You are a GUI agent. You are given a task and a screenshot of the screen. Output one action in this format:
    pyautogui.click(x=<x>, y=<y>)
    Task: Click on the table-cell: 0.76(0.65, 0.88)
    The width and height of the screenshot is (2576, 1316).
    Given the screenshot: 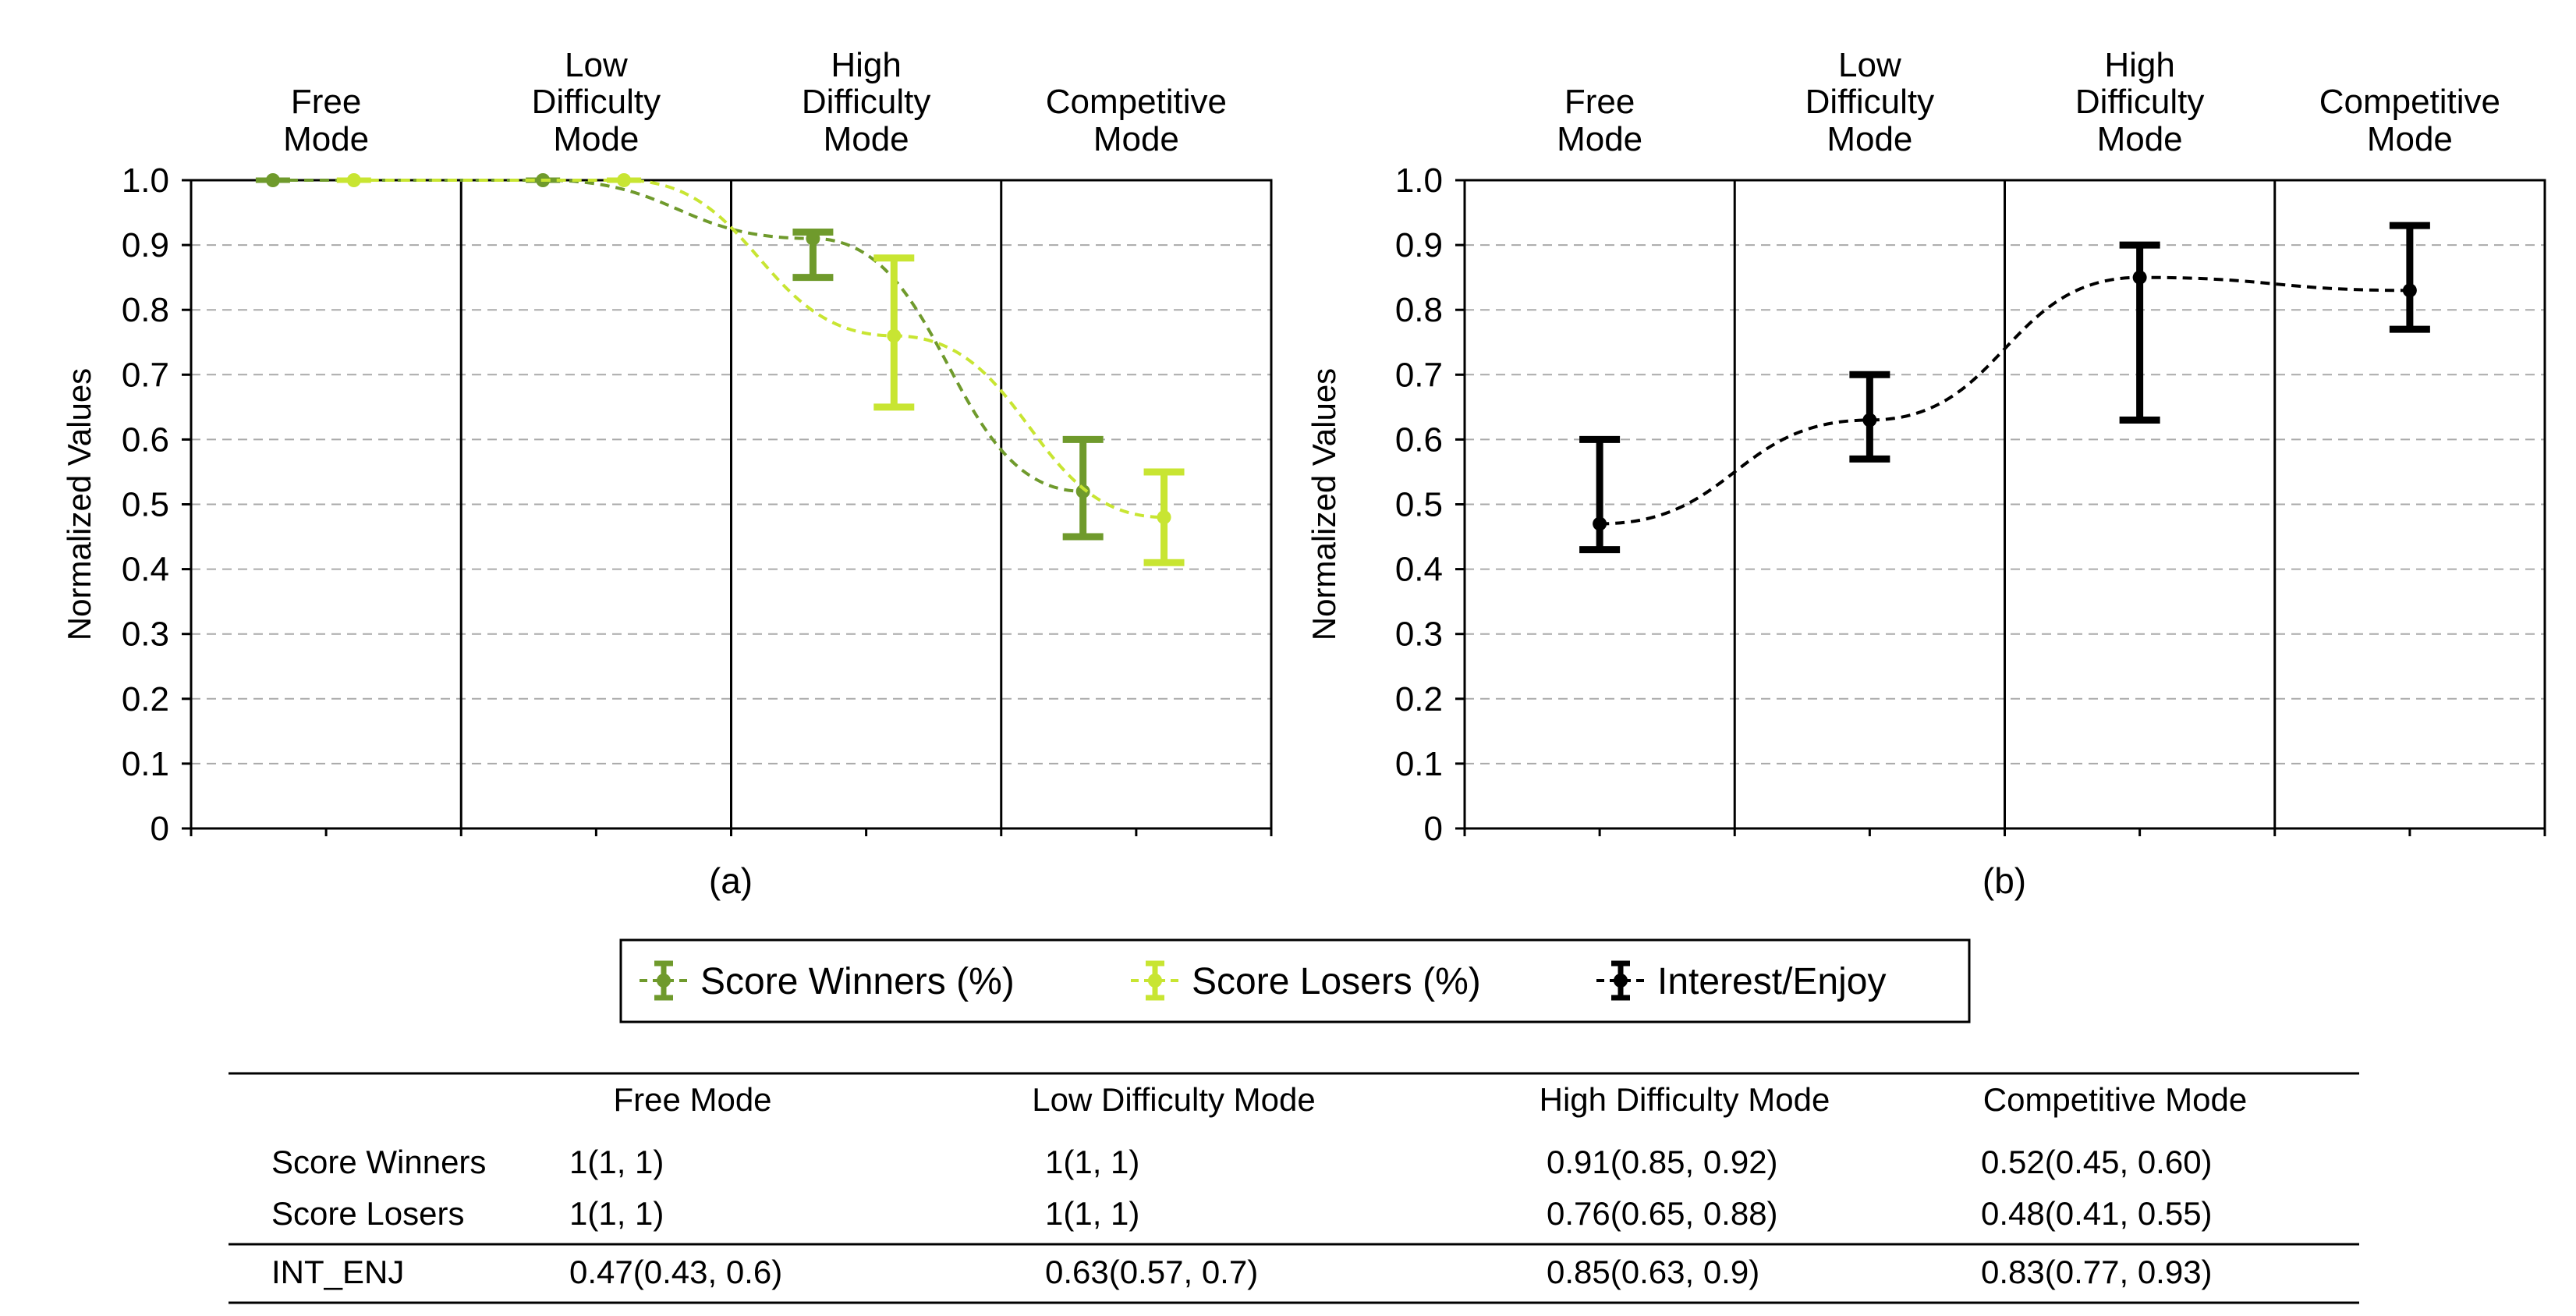 What is the action you would take?
    pyautogui.click(x=1662, y=1213)
    